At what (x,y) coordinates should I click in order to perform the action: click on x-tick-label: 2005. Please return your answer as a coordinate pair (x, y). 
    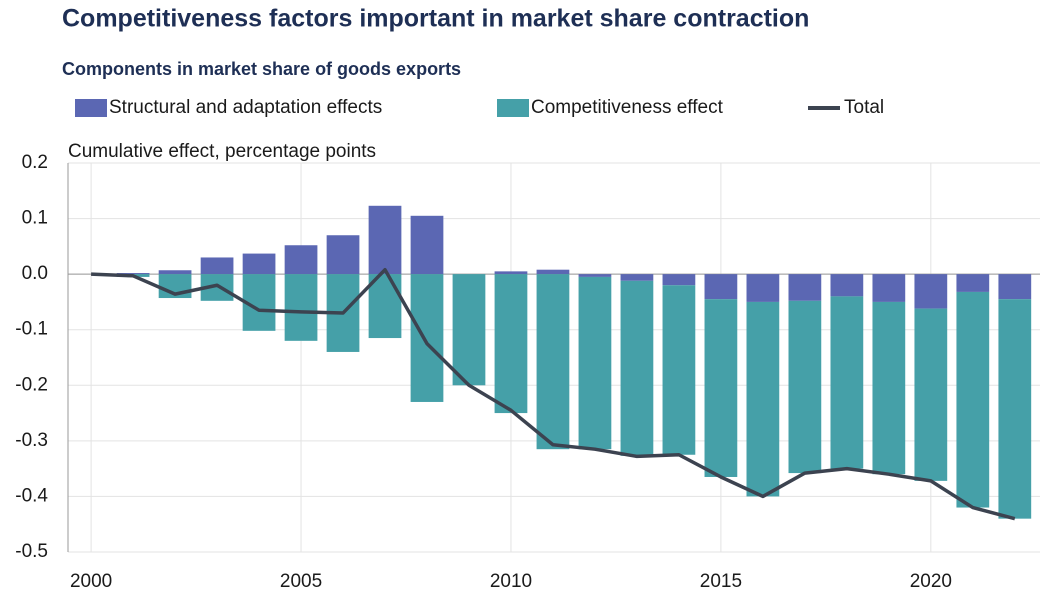
    Looking at the image, I should click on (301, 581).